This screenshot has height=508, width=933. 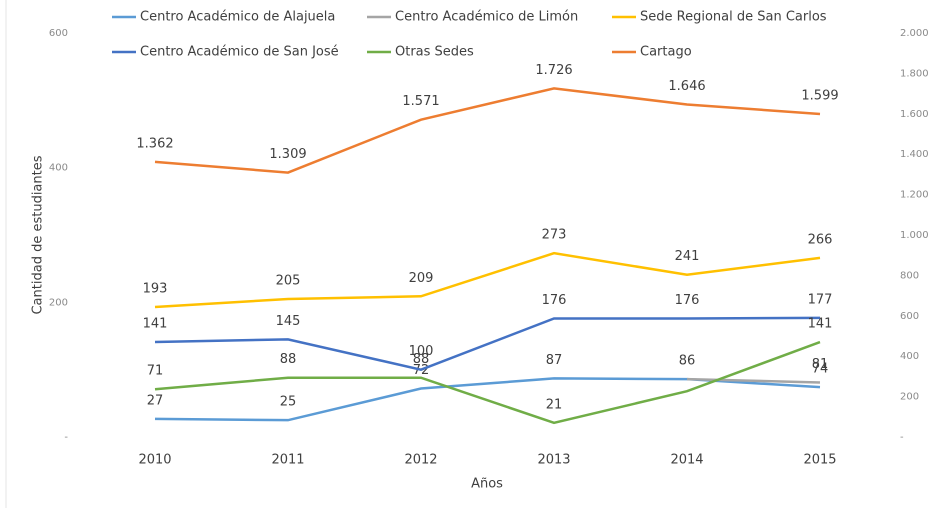 What do you see at coordinates (554, 360) in the screenshot?
I see `data-label: 87` at bounding box center [554, 360].